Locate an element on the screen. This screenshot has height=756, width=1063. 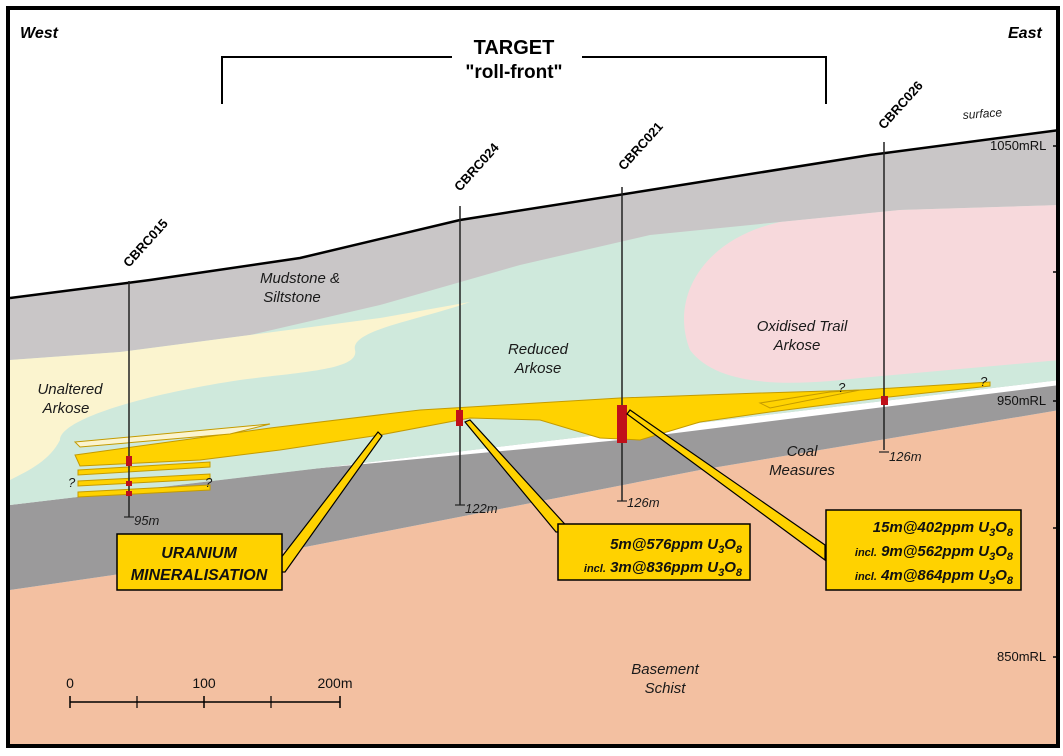
cbrc015-depth: 95m is located at coordinates (146, 520).